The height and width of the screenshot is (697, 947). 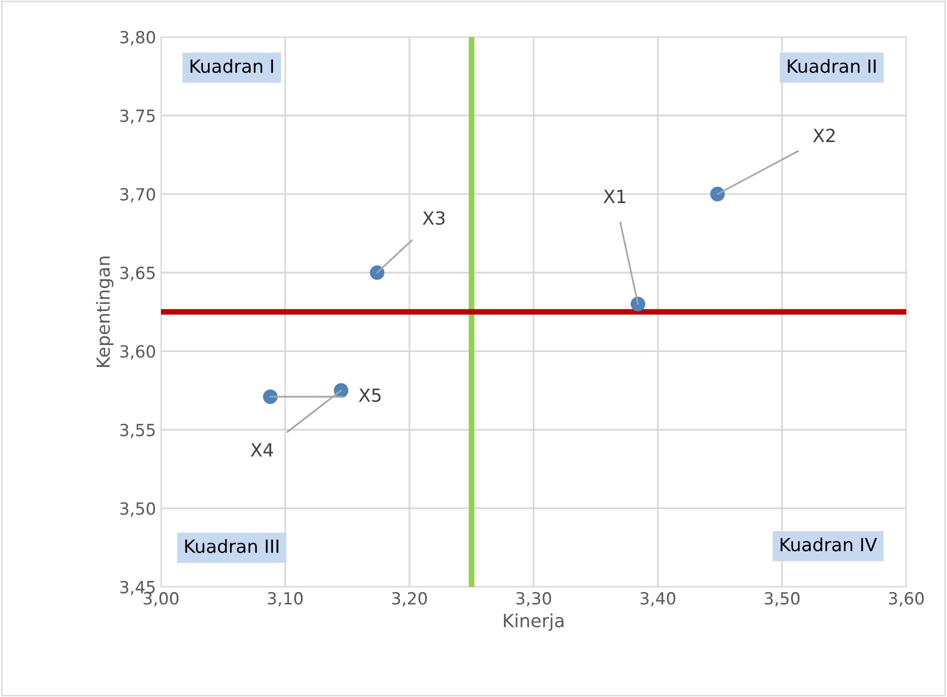 What do you see at coordinates (824, 135) in the screenshot?
I see `annotation: X2` at bounding box center [824, 135].